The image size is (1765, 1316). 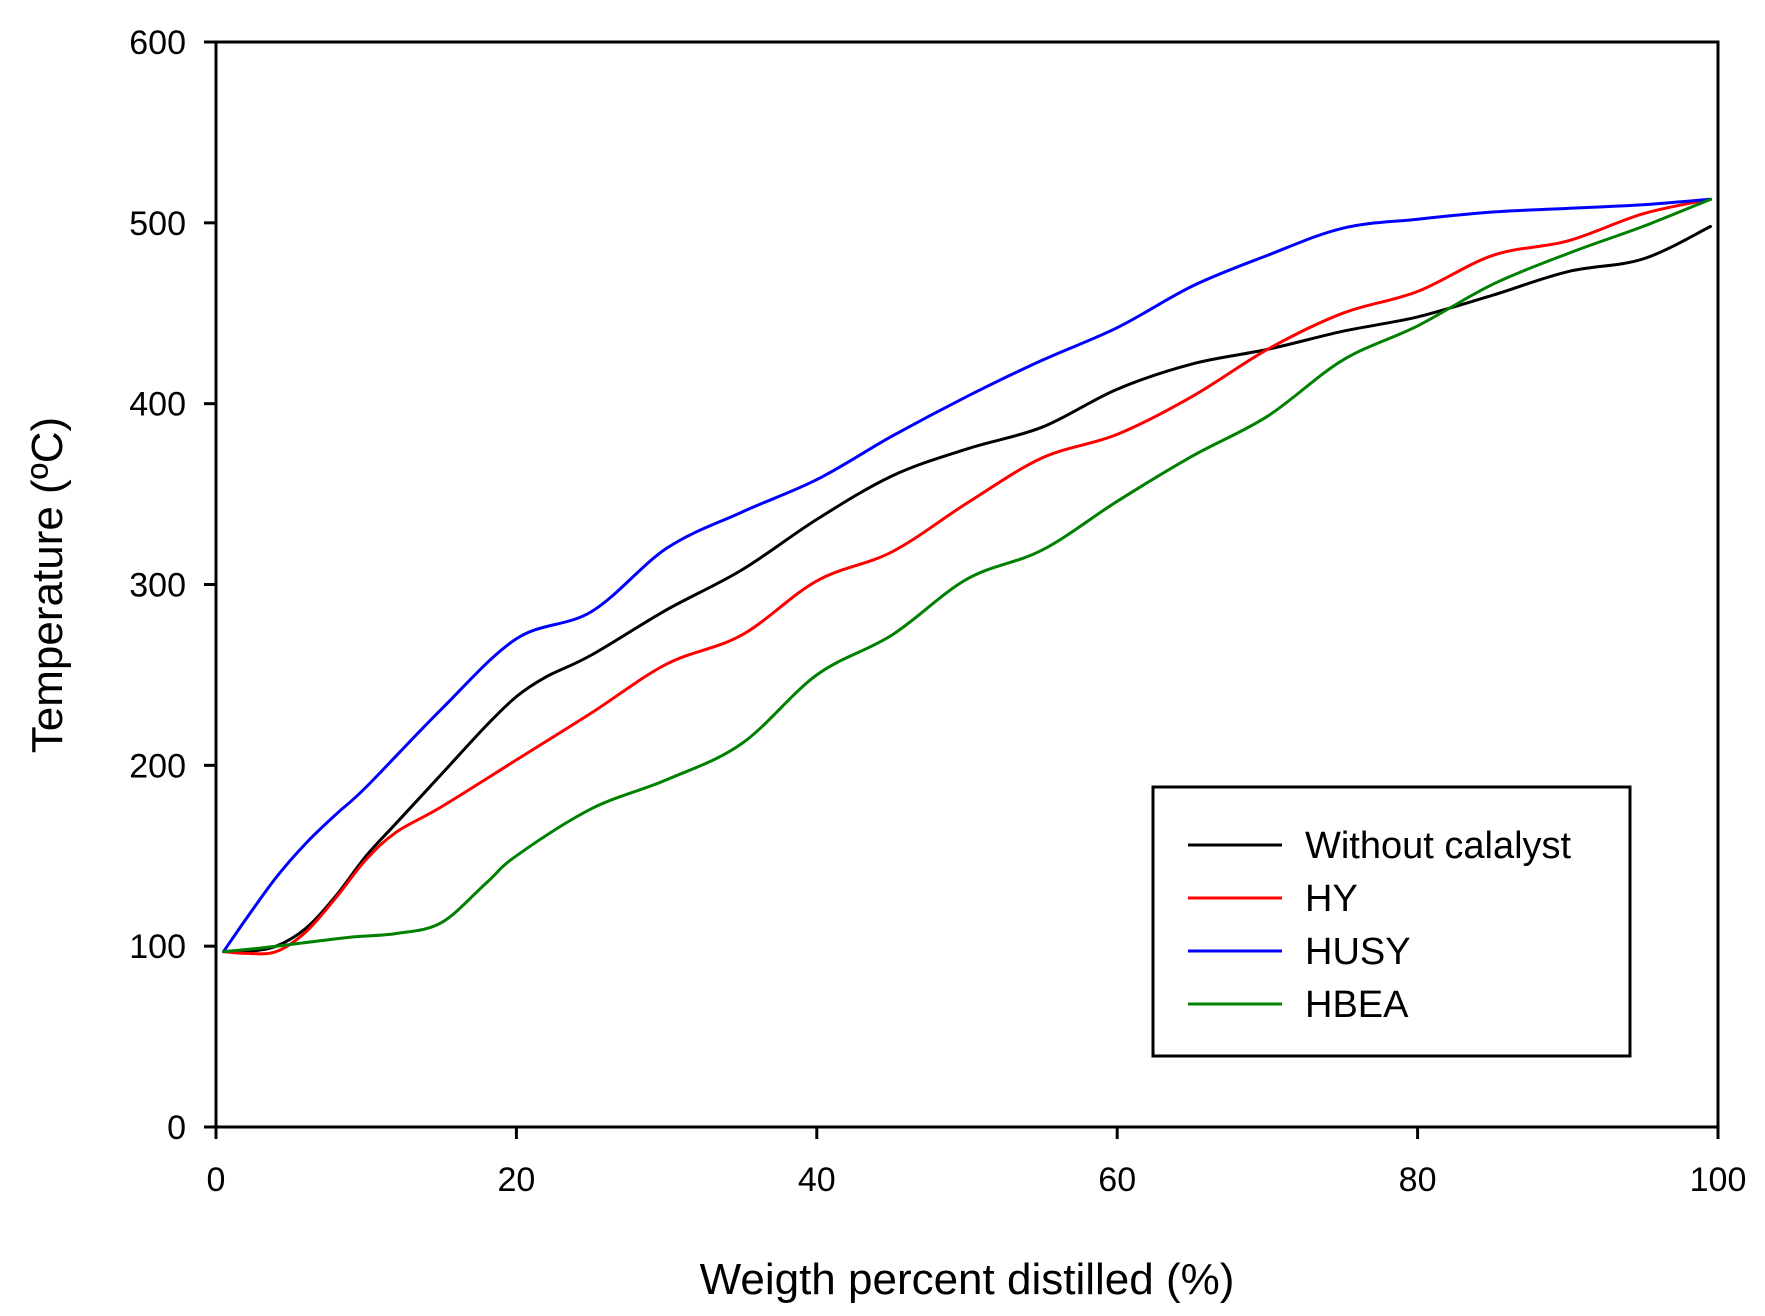 What do you see at coordinates (1418, 1180) in the screenshot?
I see `x-tick-label: 80` at bounding box center [1418, 1180].